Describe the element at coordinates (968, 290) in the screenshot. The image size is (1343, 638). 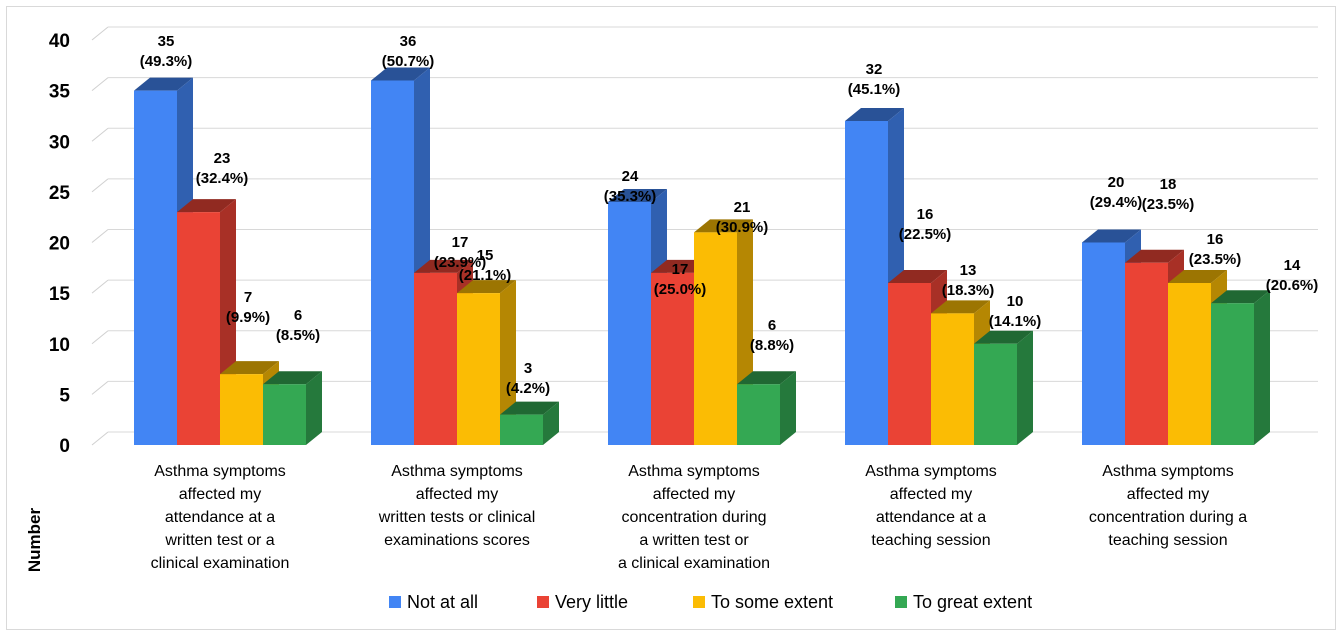
I see `data-label-percent: (18.3%)` at that location.